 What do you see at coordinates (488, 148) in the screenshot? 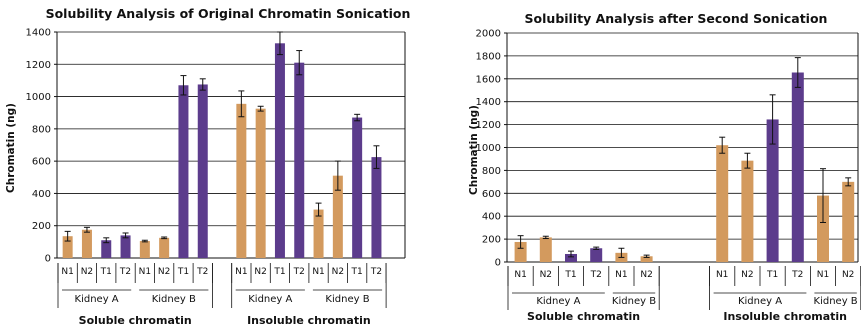
I see `chart2-ytick-label: 1000` at bounding box center [488, 148].